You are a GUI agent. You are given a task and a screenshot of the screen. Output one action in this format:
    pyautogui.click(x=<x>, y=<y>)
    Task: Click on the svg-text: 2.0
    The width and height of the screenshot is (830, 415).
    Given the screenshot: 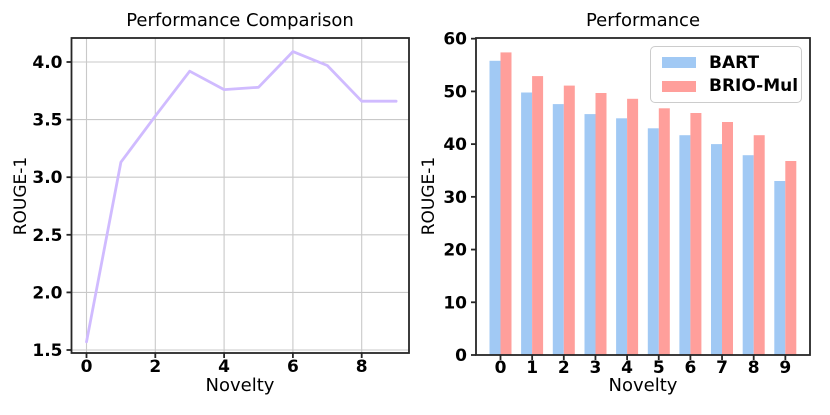 What is the action you would take?
    pyautogui.click(x=47, y=293)
    